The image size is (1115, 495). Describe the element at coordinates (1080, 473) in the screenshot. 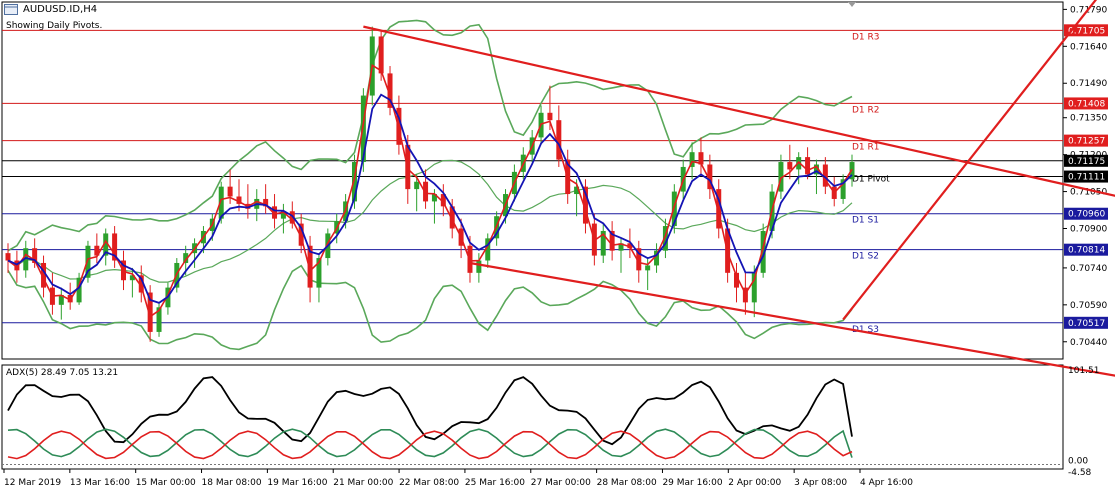

I see `adx-tick-label: -4.58` at that location.